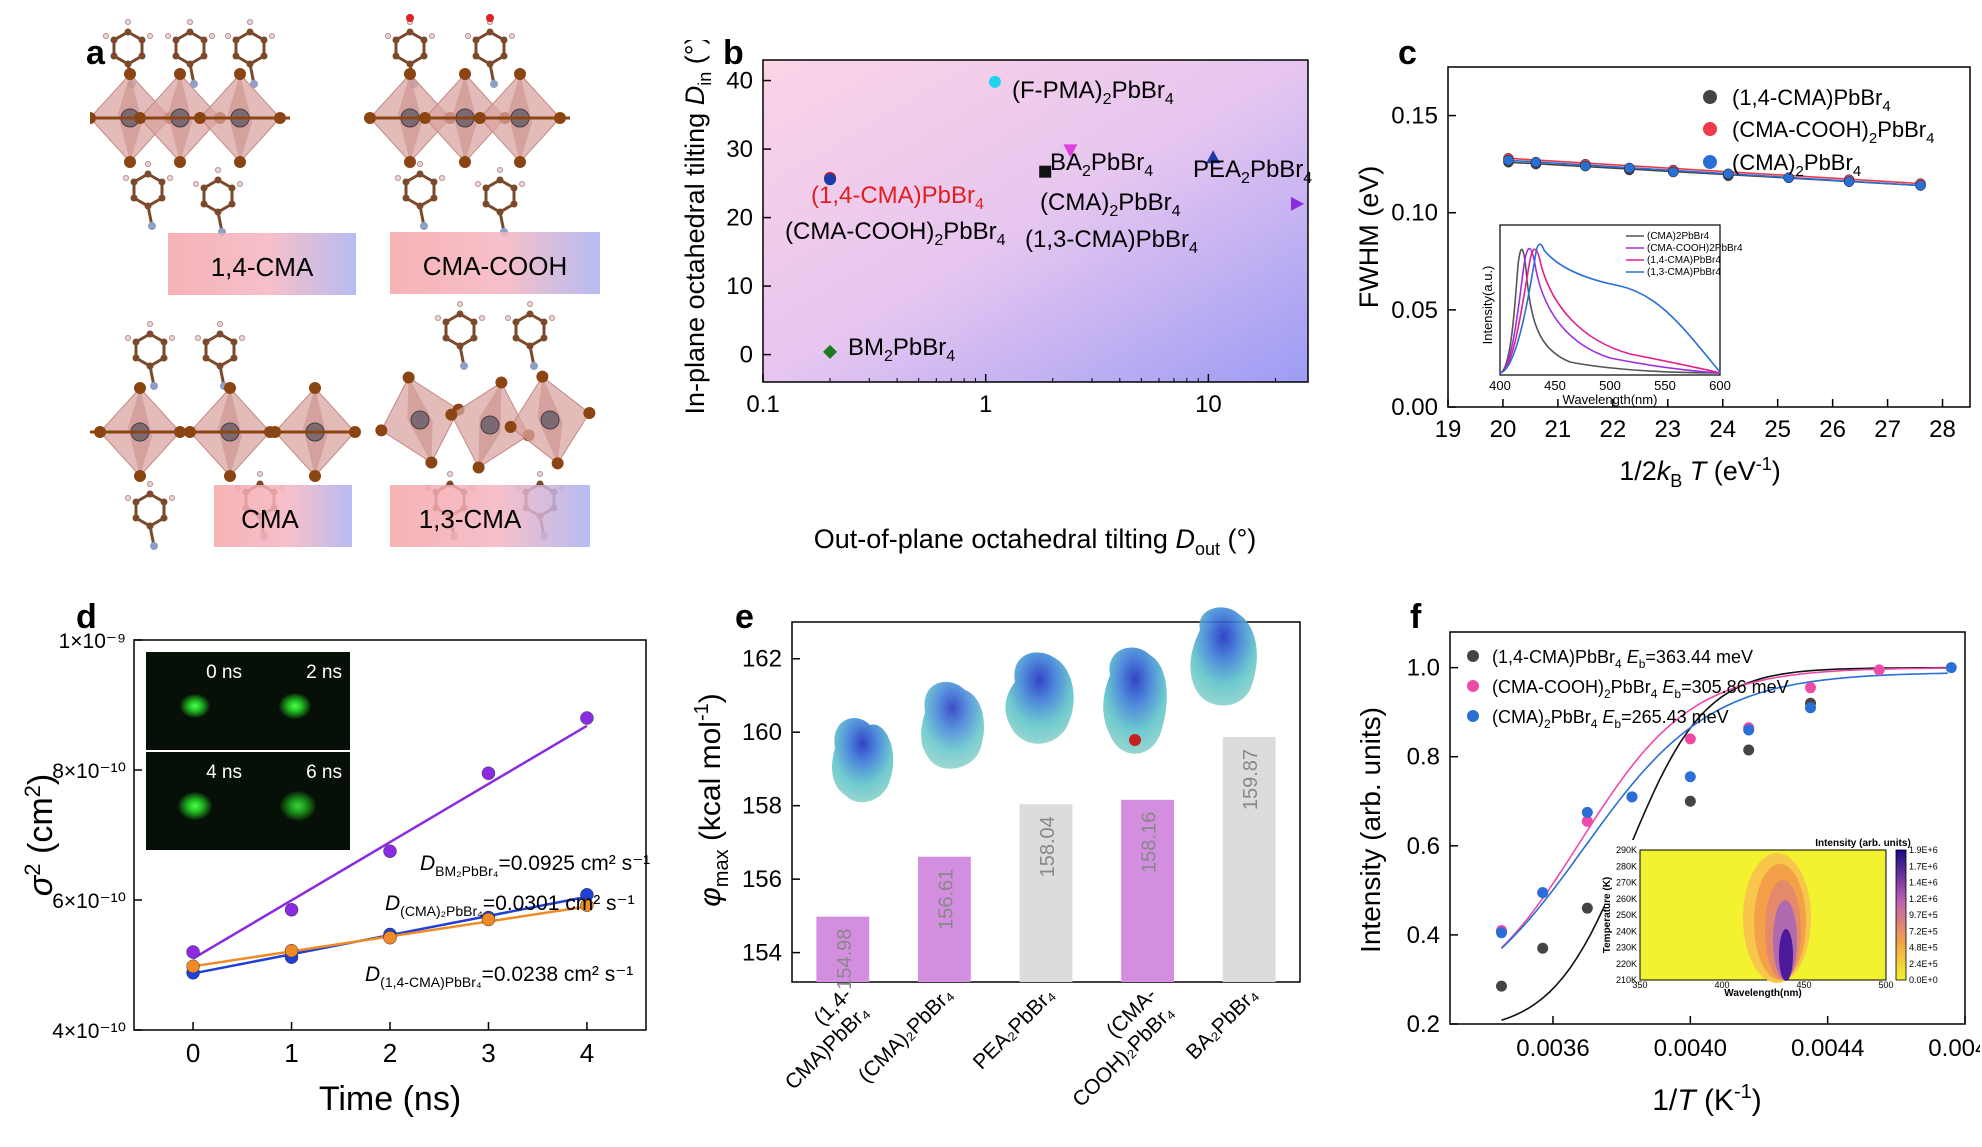  I want to click on inset-c-ylabel: Intensity(a.u.), so click(1487, 305).